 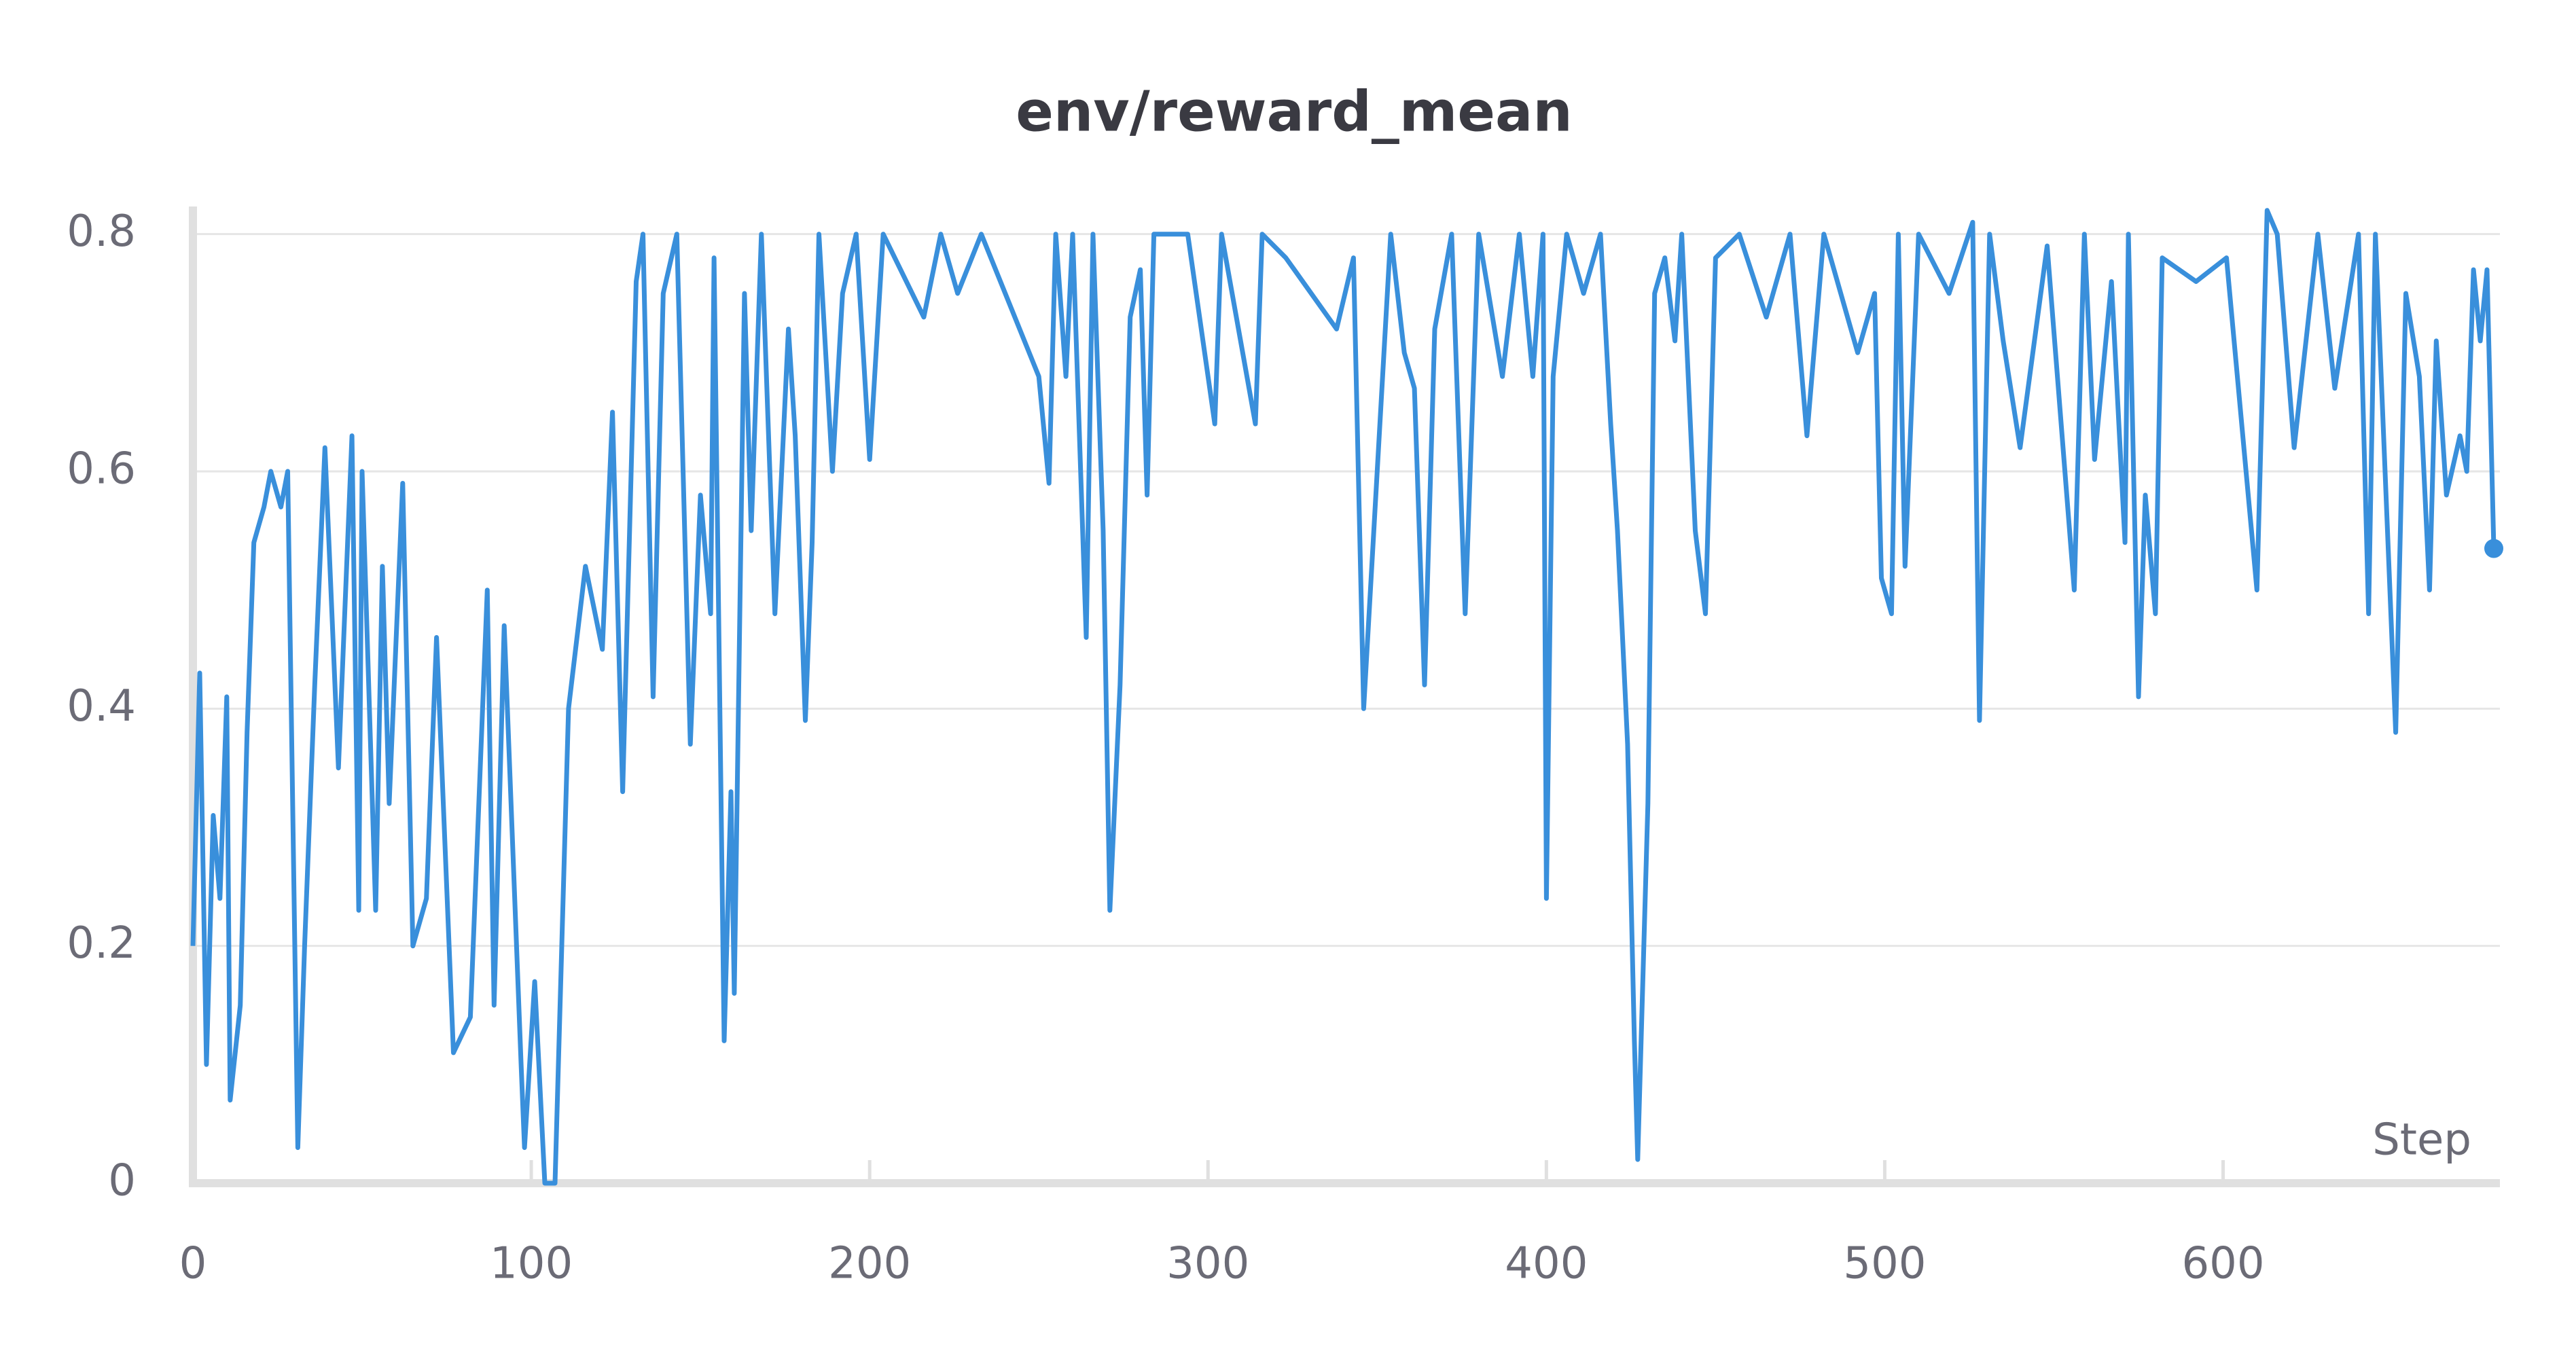 What do you see at coordinates (1207, 1264) in the screenshot?
I see `x-tick-label: 300` at bounding box center [1207, 1264].